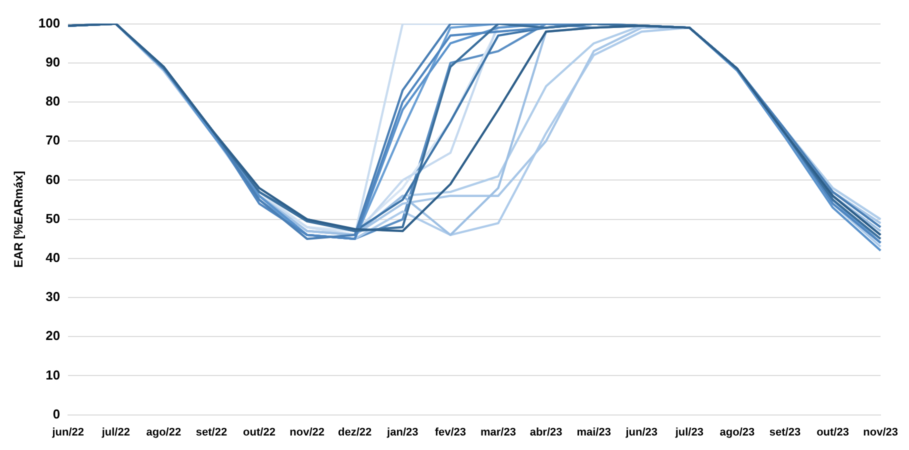  Describe the element at coordinates (53, 62) in the screenshot. I see `y-tick-label: 90` at that location.